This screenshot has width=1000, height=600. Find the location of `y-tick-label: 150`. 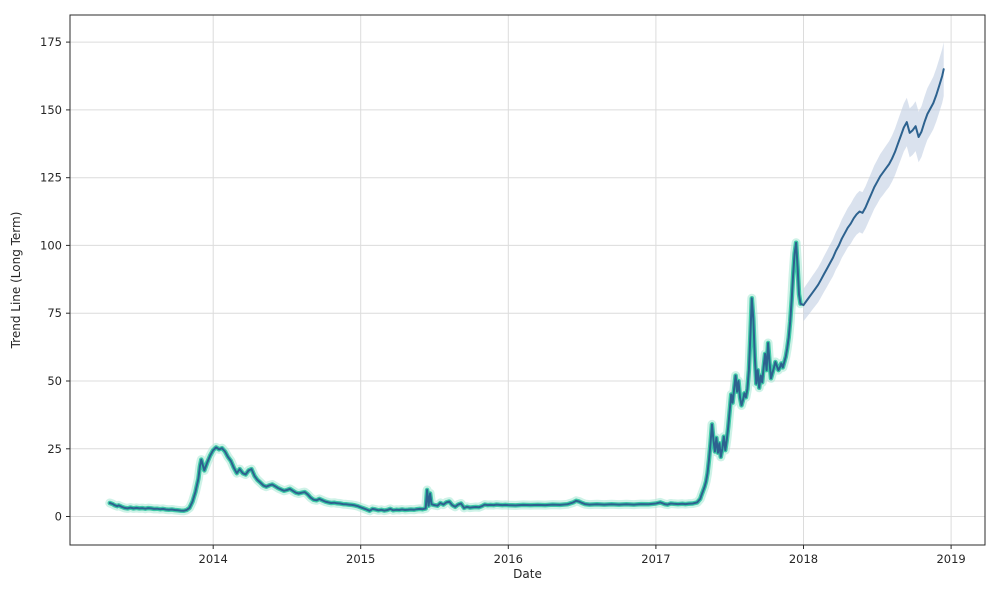

y-tick-label: 150 is located at coordinates (51, 110).